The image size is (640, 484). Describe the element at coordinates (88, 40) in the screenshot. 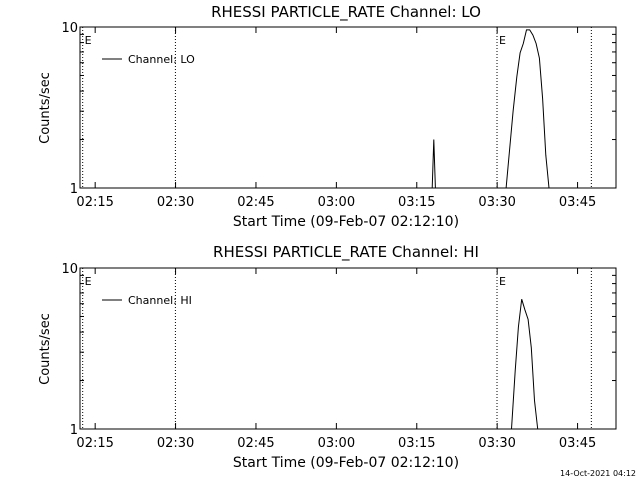

I see `event-label-lo-0: E` at that location.